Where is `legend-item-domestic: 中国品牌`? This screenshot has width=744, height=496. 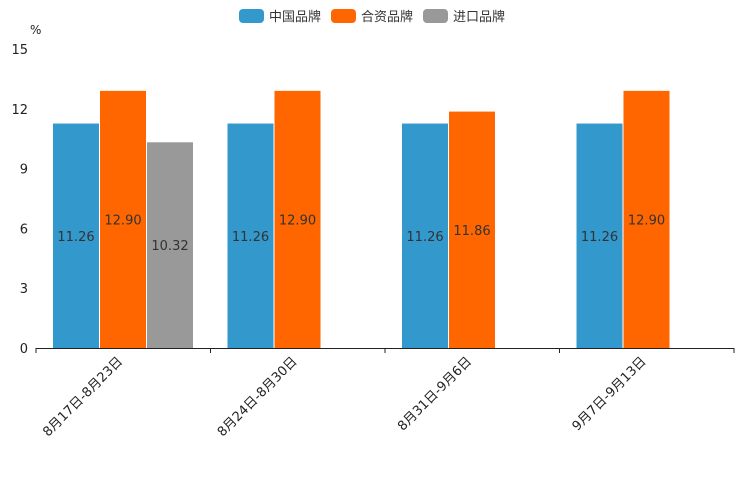
legend-item-domestic: 中国品牌 is located at coordinates (279, 15).